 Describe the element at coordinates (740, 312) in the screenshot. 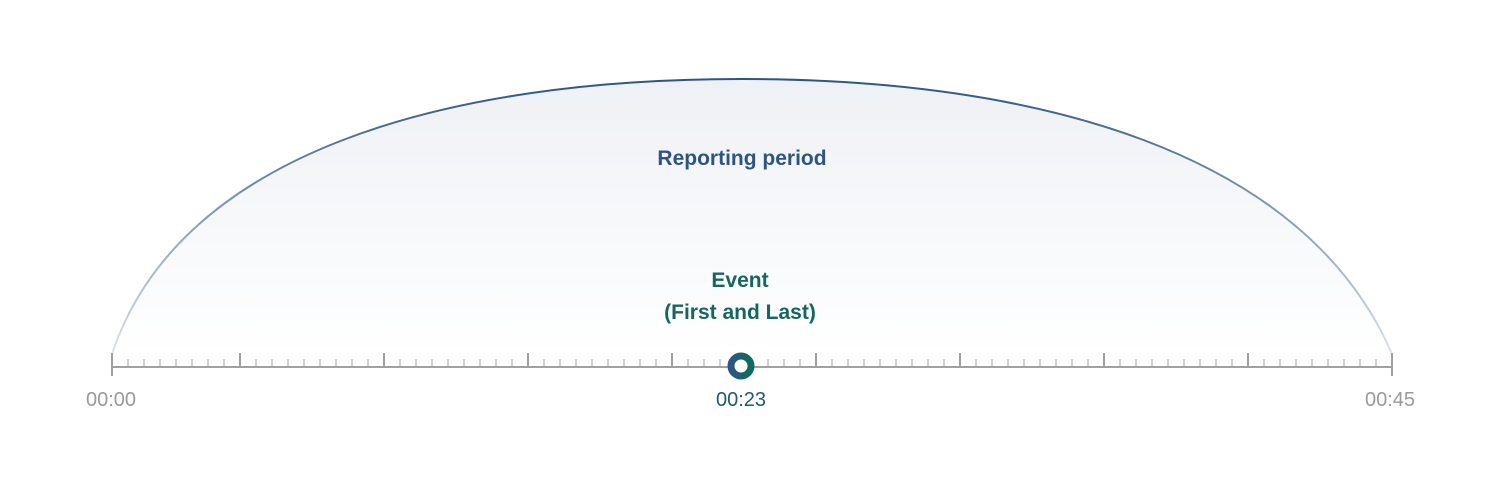

I see `event-subtitle: (First and Last)` at that location.